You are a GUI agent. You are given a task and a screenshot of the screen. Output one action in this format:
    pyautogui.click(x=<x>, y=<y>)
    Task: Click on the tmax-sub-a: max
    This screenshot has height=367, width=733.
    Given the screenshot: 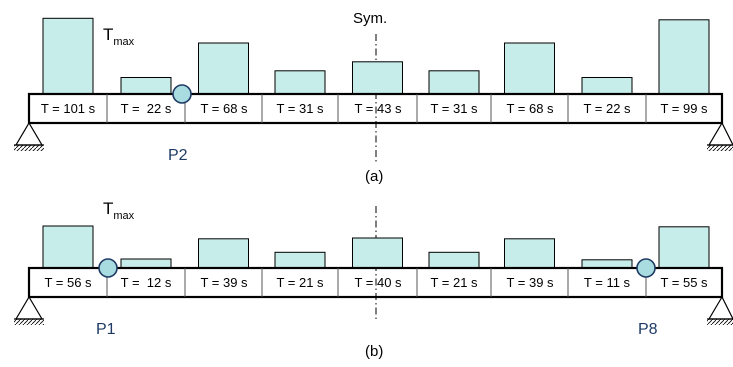 What is the action you would take?
    pyautogui.click(x=123, y=42)
    